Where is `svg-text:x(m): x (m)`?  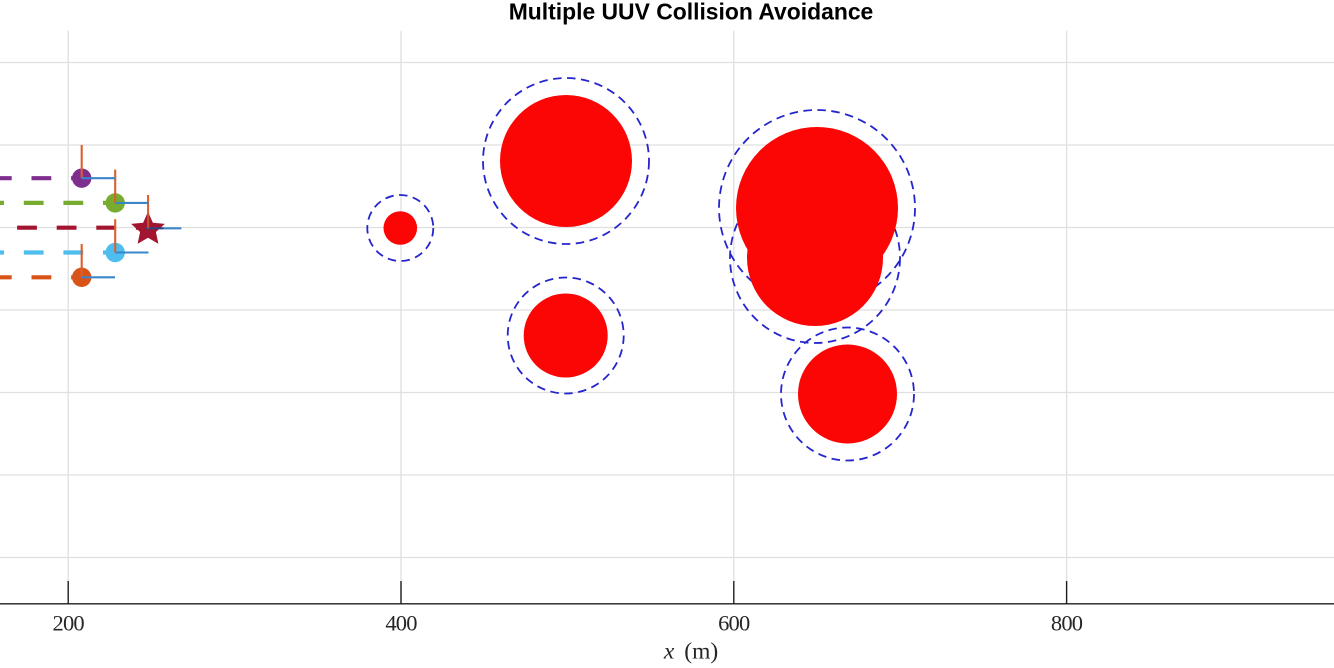 svg-text:x(m): x (m) is located at coordinates (690, 651).